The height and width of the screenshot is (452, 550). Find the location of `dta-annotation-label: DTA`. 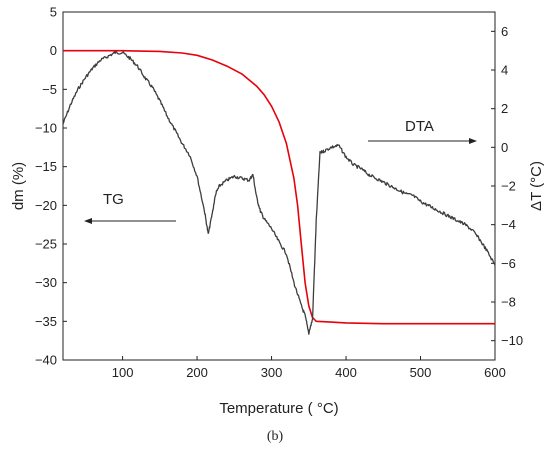

dta-annotation-label: DTA is located at coordinates (419, 126).